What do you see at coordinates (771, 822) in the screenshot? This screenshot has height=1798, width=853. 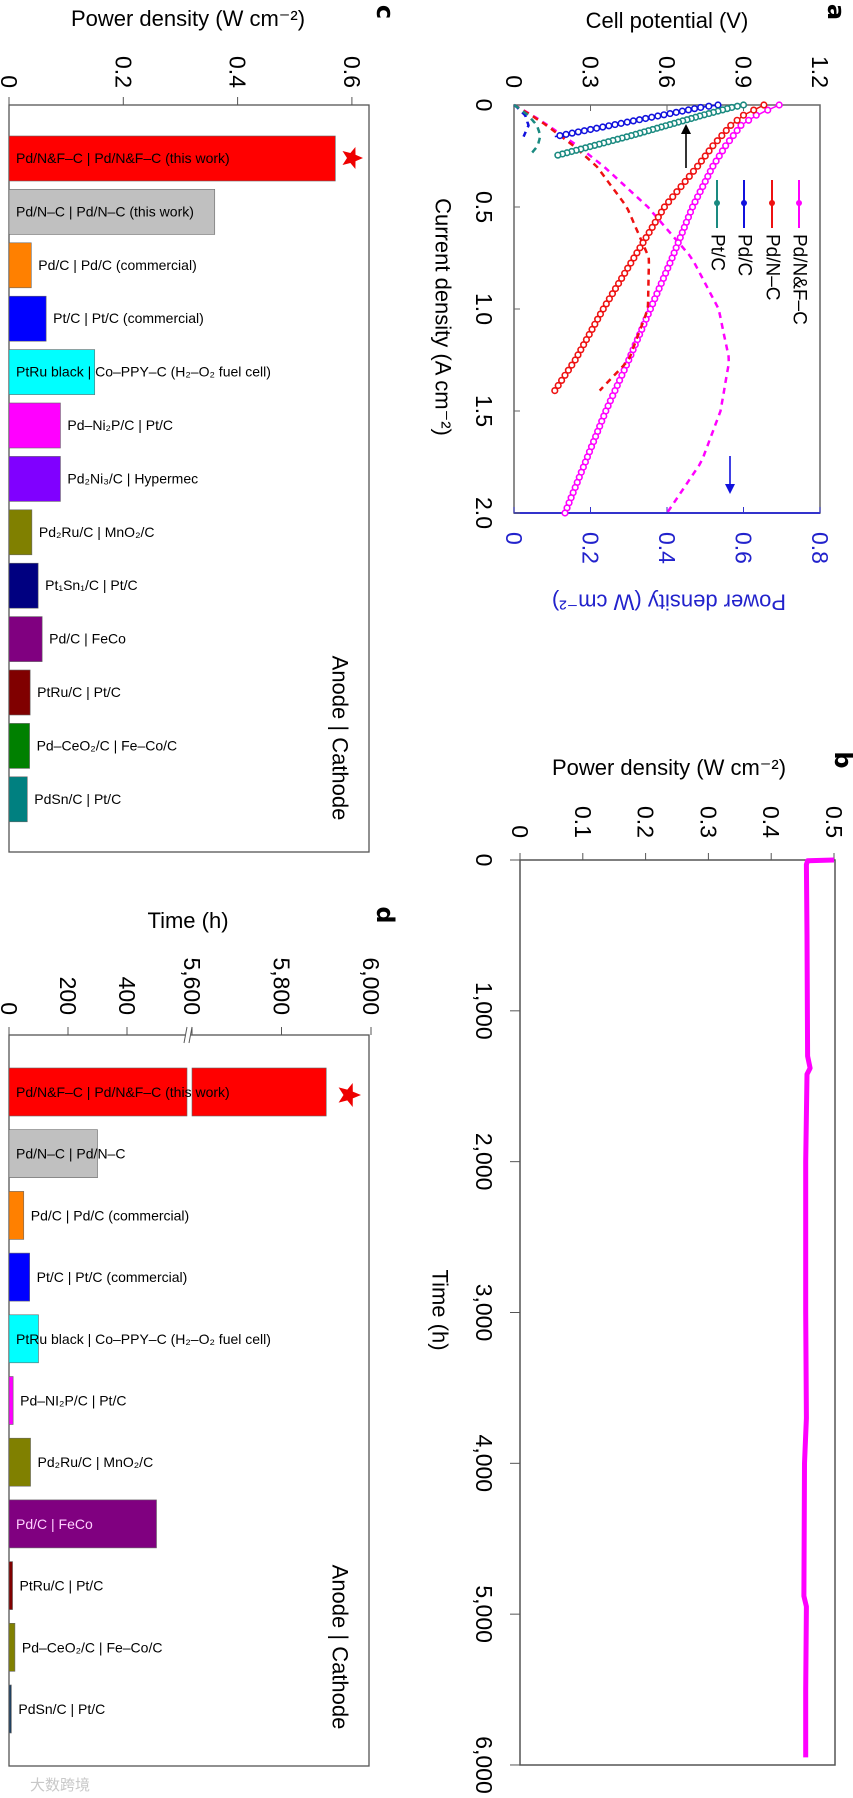 I see `b-power-tick-label: 0.4` at bounding box center [771, 822].